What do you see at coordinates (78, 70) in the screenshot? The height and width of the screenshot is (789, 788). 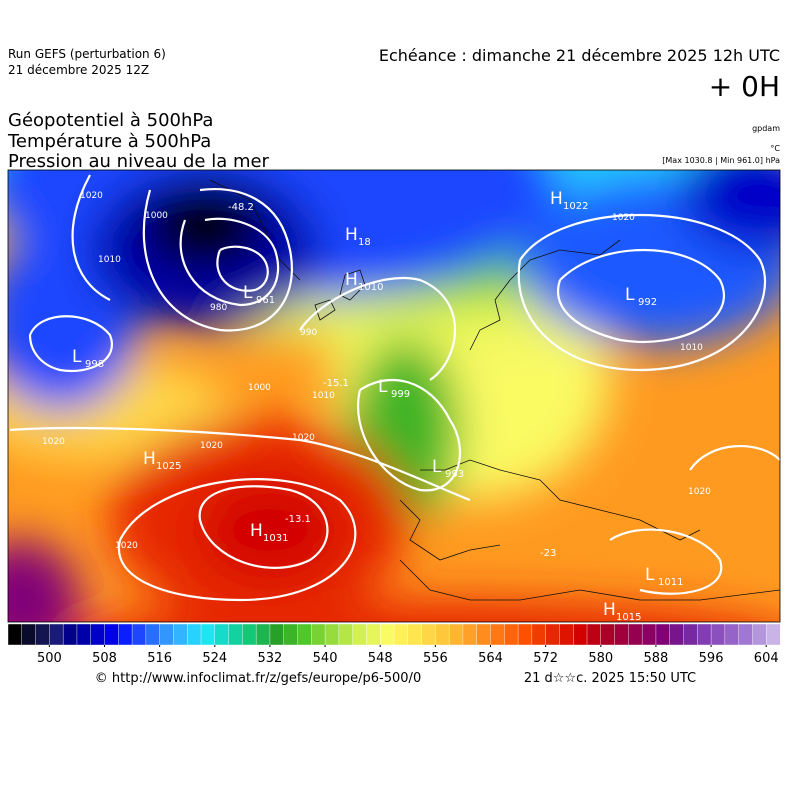 I see `run-date: 21 décembre 2025 12Z` at bounding box center [78, 70].